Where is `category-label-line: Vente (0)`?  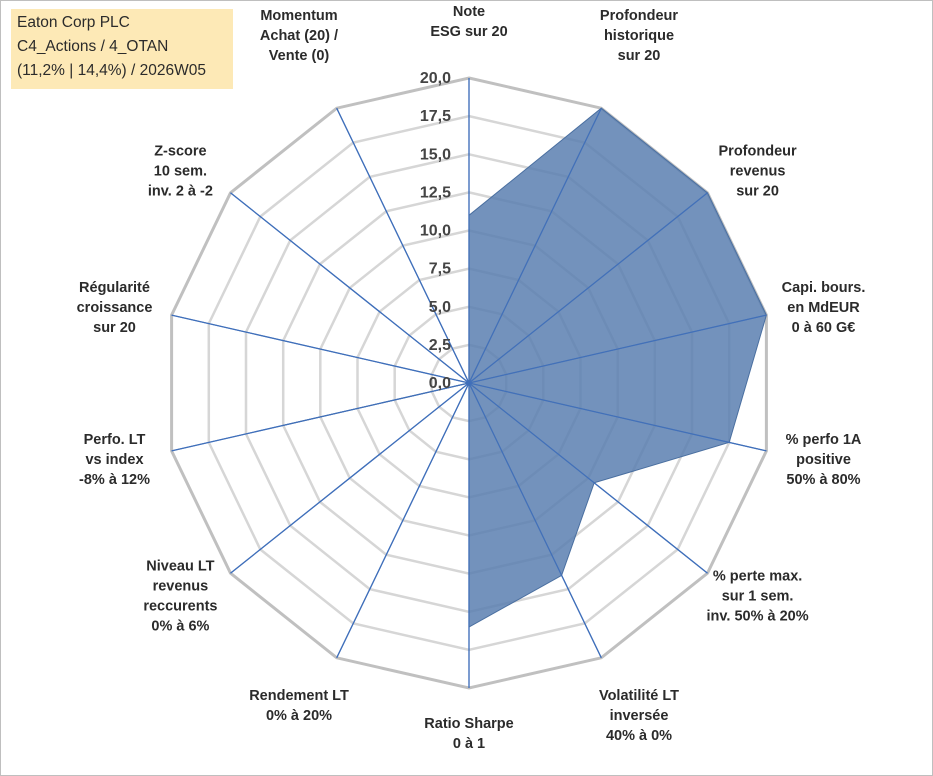 category-label-line: Vente (0) is located at coordinates (299, 56).